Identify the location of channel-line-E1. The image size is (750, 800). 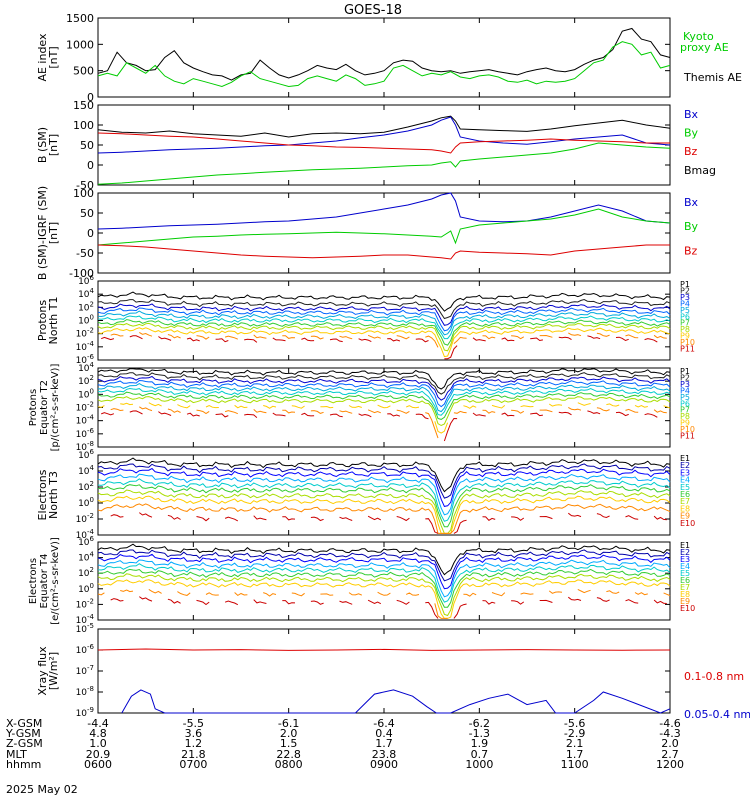
(384, 559).